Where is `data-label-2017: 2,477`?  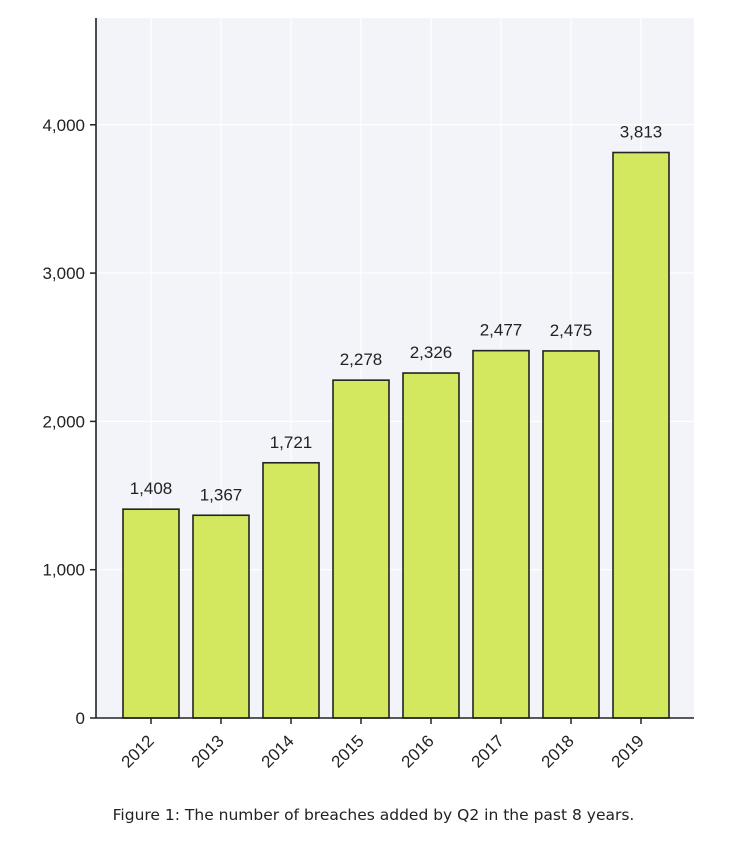 data-label-2017: 2,477 is located at coordinates (501, 330).